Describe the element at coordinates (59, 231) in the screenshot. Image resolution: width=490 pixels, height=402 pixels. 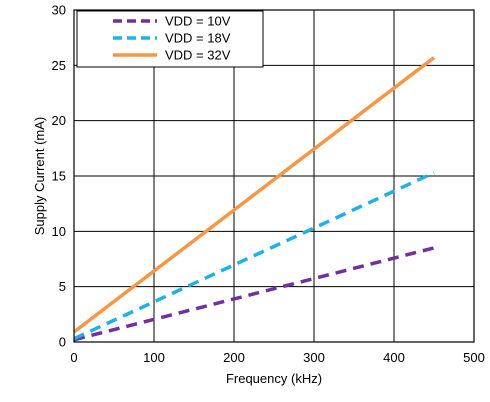
I see `y-tick-label: 10` at that location.